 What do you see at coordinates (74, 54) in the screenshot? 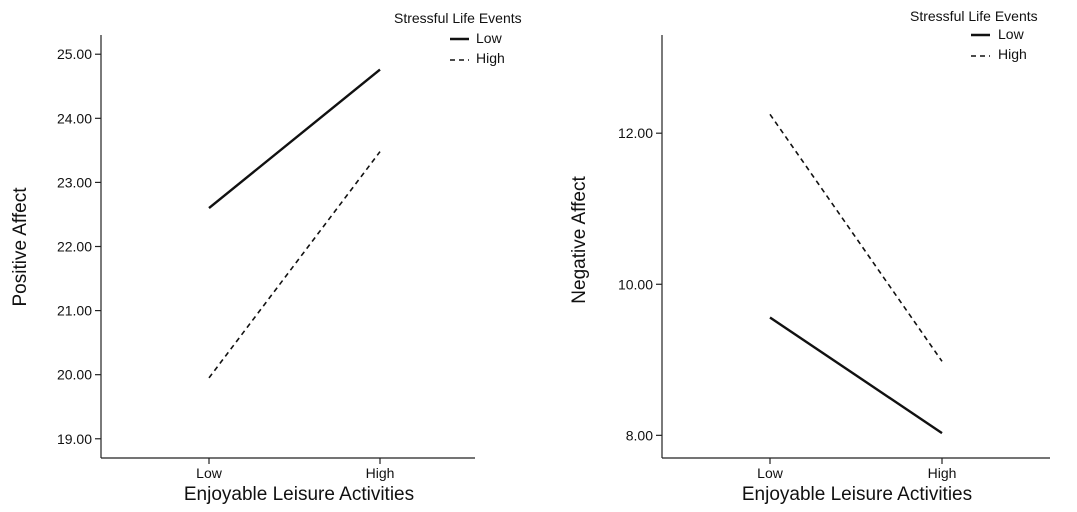
I see `y-tick-label: 25.00` at bounding box center [74, 54].